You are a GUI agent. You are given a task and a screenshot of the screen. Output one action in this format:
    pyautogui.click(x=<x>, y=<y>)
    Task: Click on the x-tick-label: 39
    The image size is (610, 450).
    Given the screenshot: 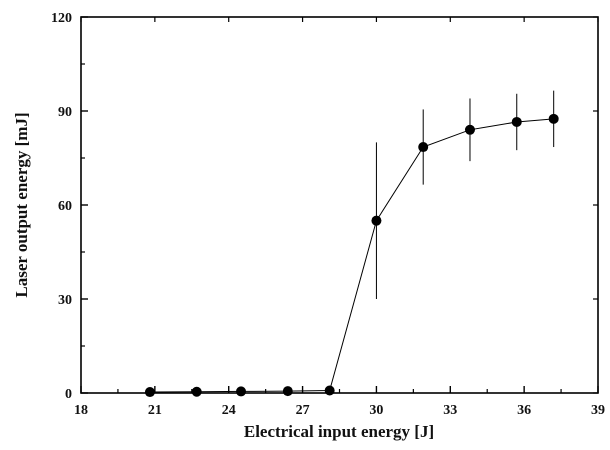 What is the action you would take?
    pyautogui.click(x=598, y=410)
    